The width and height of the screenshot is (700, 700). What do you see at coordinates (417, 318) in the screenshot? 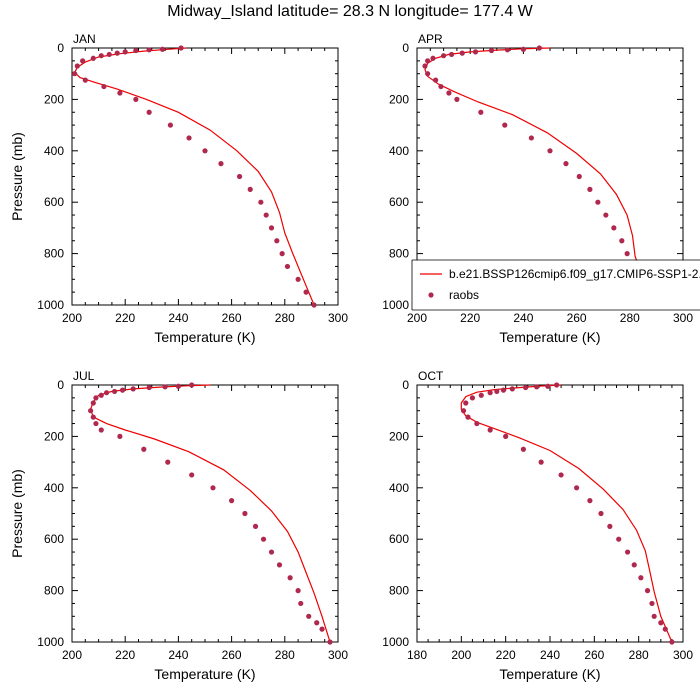
I see `x-tick-label: 200` at bounding box center [417, 318].